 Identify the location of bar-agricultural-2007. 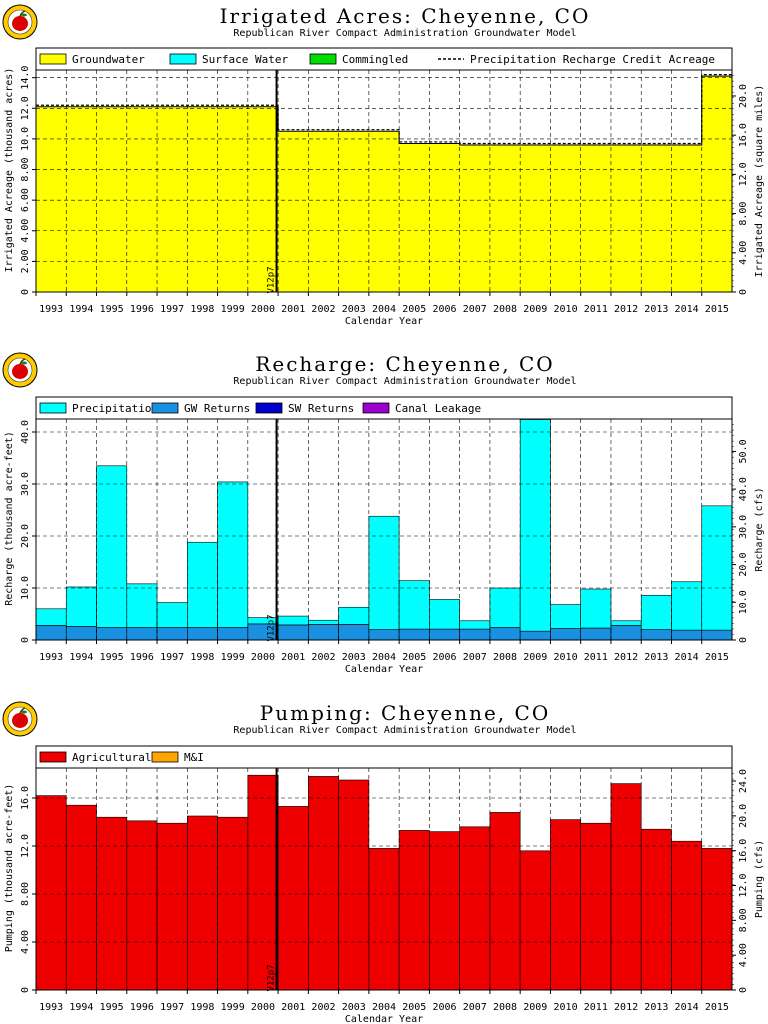
(475, 908).